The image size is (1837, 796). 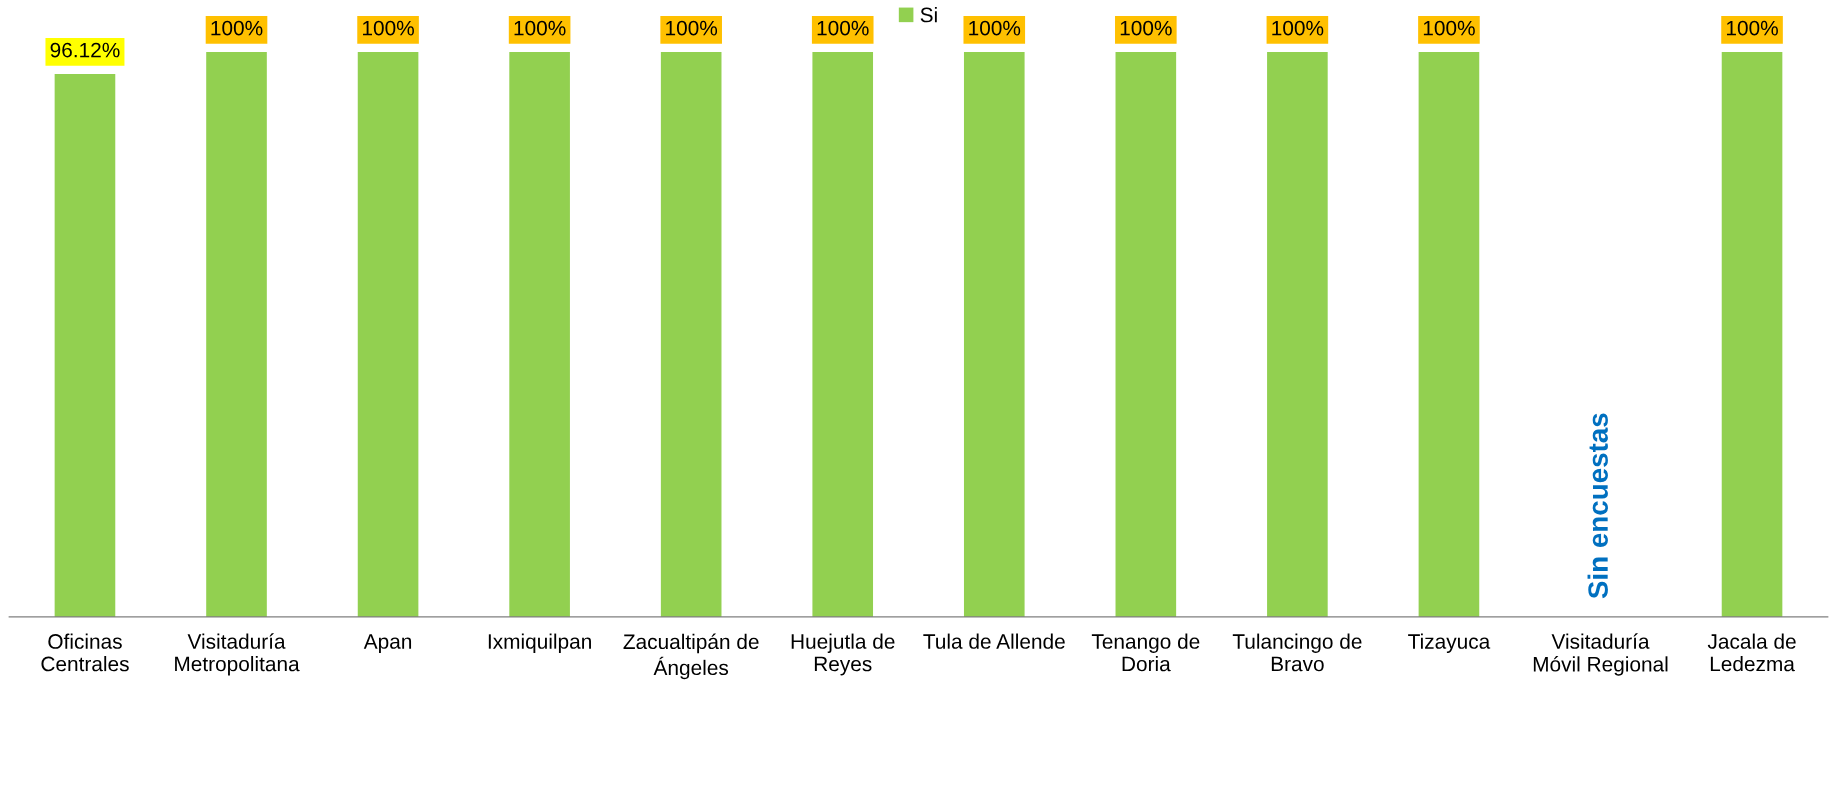 I want to click on x-tick-label: Huejutla de Reyes, so click(x=843, y=654).